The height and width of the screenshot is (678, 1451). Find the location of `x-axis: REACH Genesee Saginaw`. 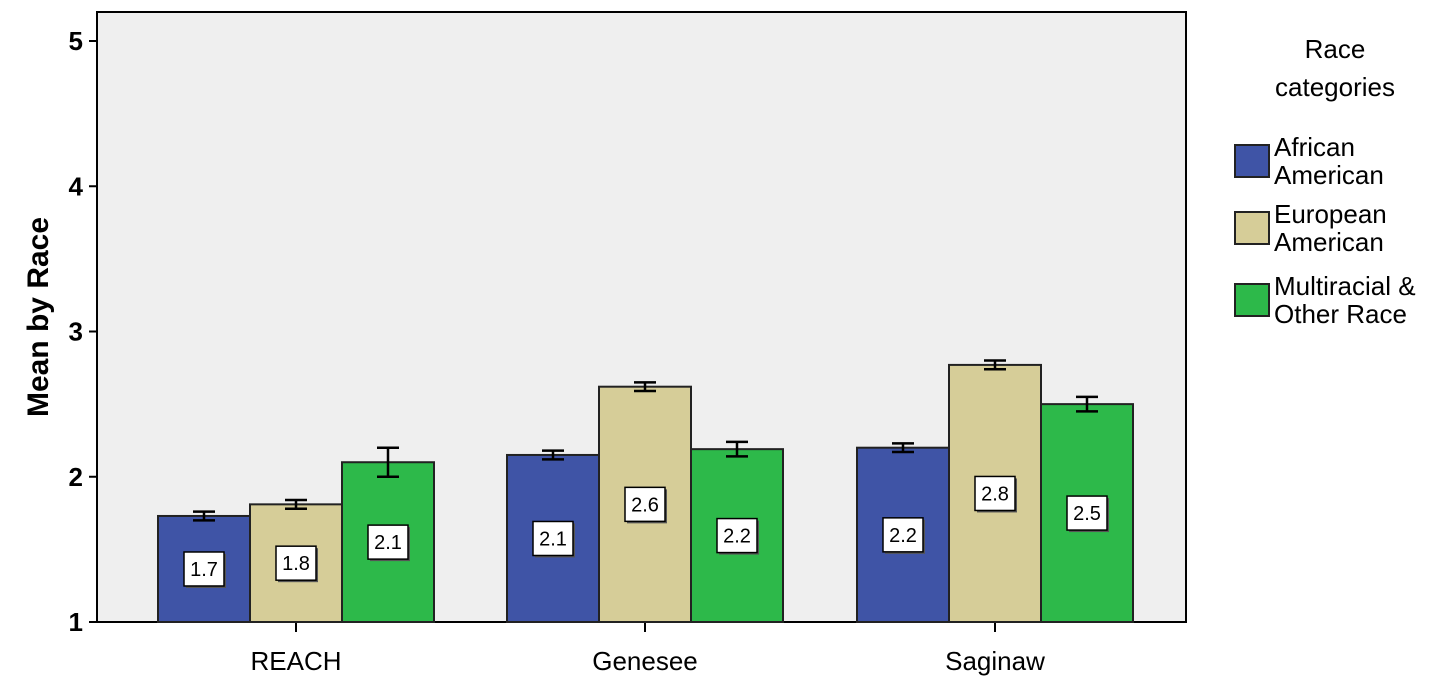

x-axis: REACH Genesee Saginaw is located at coordinates (647, 649).